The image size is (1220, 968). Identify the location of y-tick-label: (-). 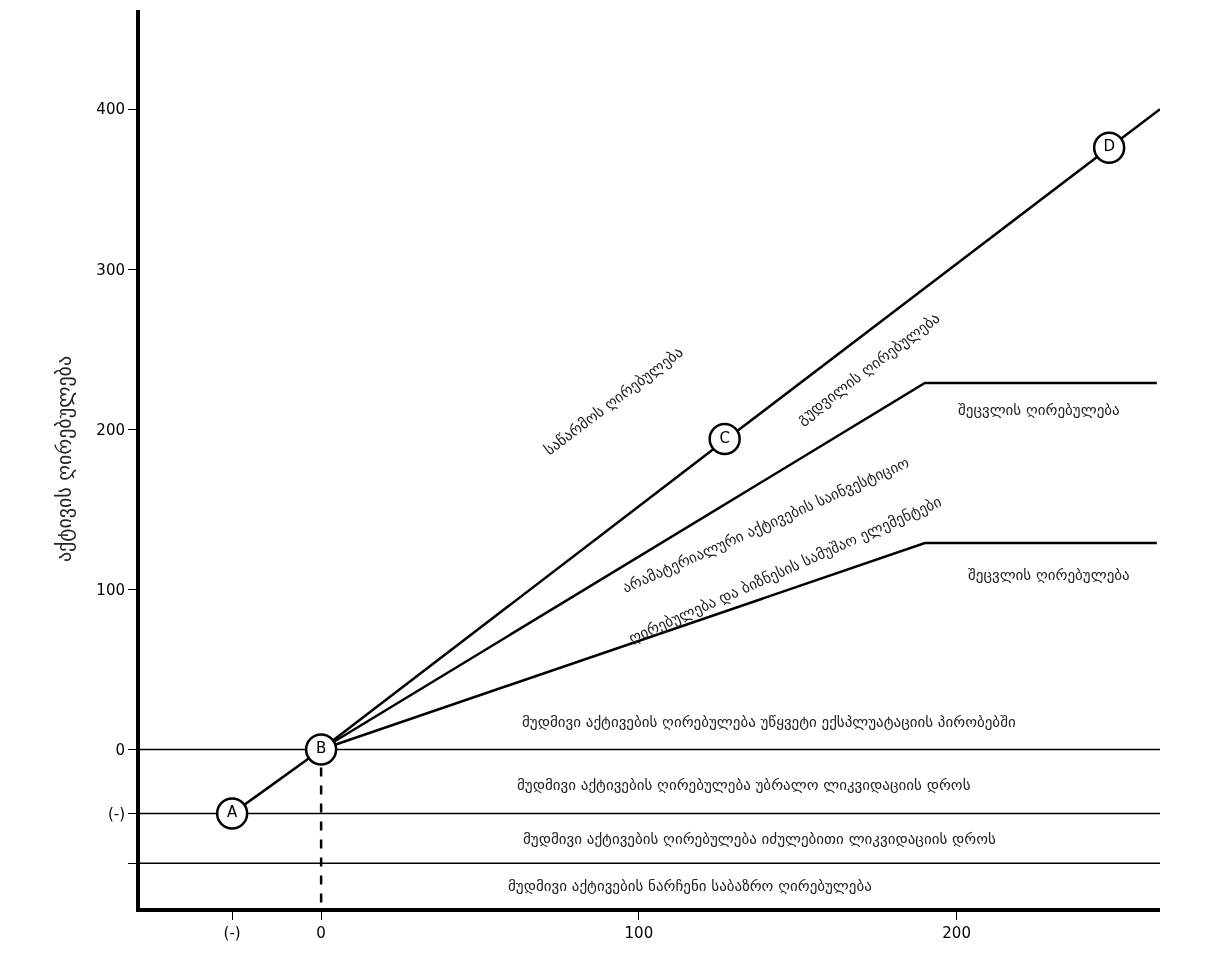
(116, 813).